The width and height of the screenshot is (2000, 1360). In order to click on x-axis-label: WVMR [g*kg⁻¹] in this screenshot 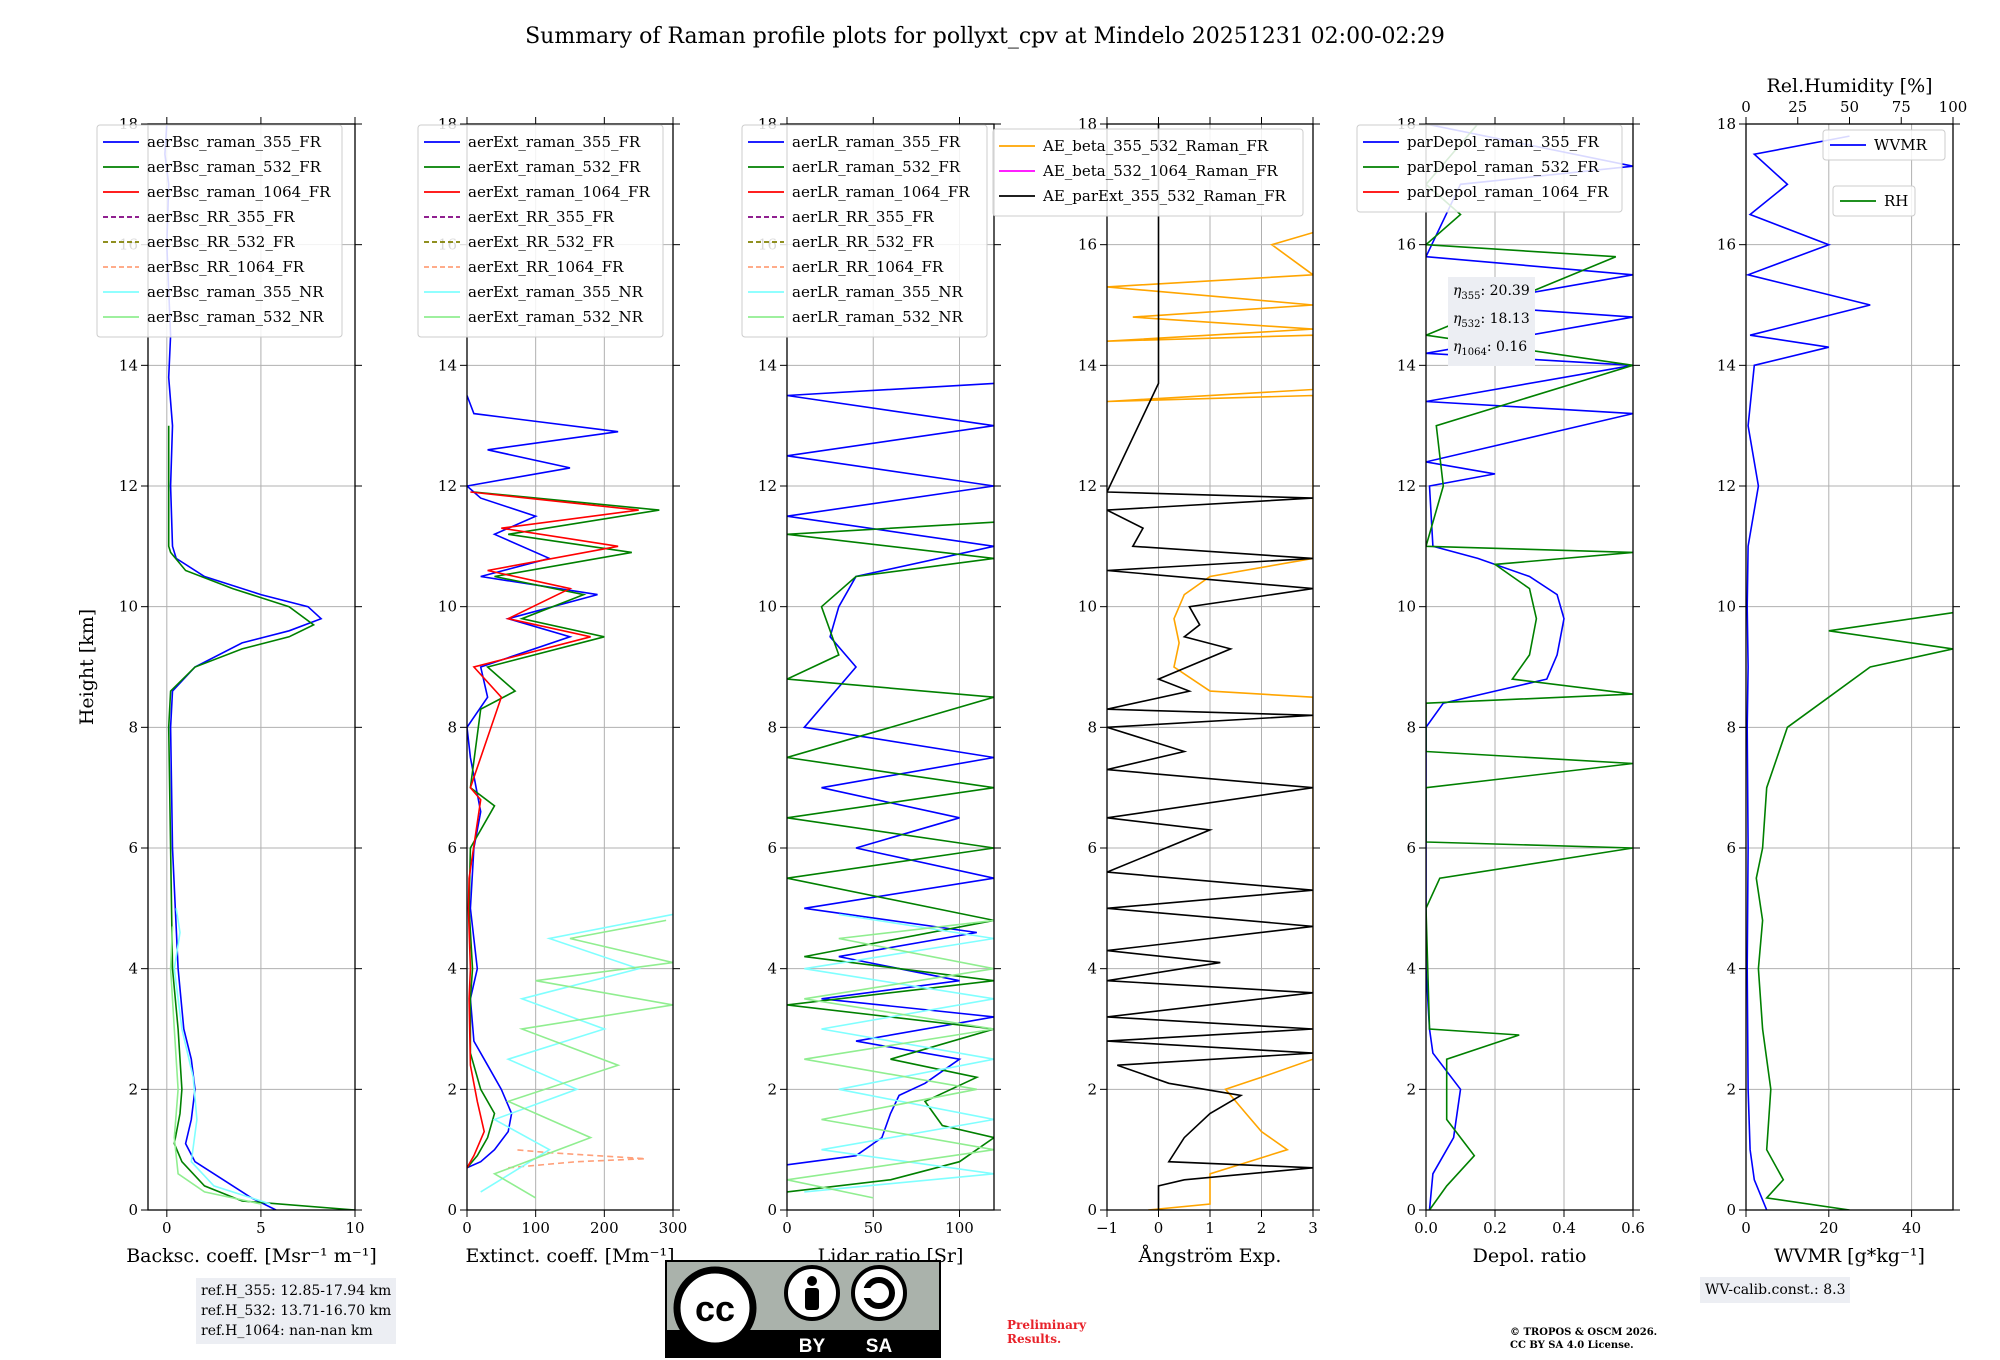, I will do `click(1849, 1256)`.